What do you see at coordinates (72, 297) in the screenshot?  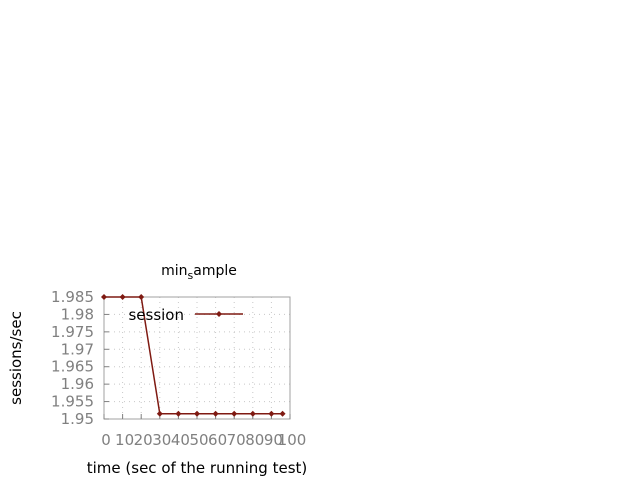 I see `y-tick-label: 1.985` at bounding box center [72, 297].